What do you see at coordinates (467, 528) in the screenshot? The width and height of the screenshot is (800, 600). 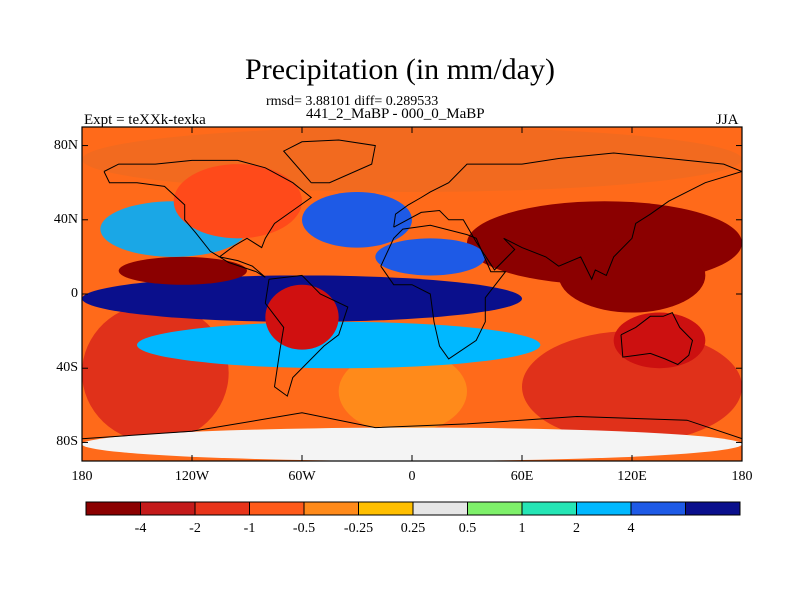 I see `colorbar-label: 0.5` at bounding box center [467, 528].